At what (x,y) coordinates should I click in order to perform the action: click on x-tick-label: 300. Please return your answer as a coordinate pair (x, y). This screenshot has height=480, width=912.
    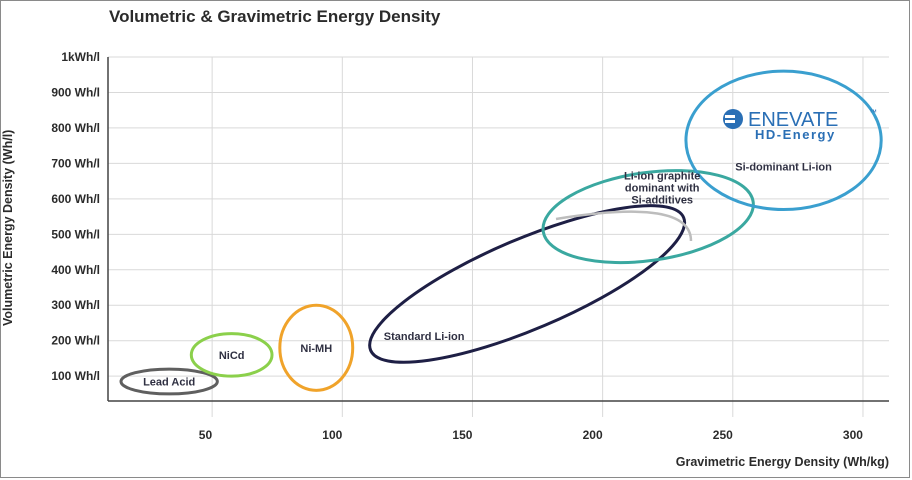
    Looking at the image, I should click on (853, 435).